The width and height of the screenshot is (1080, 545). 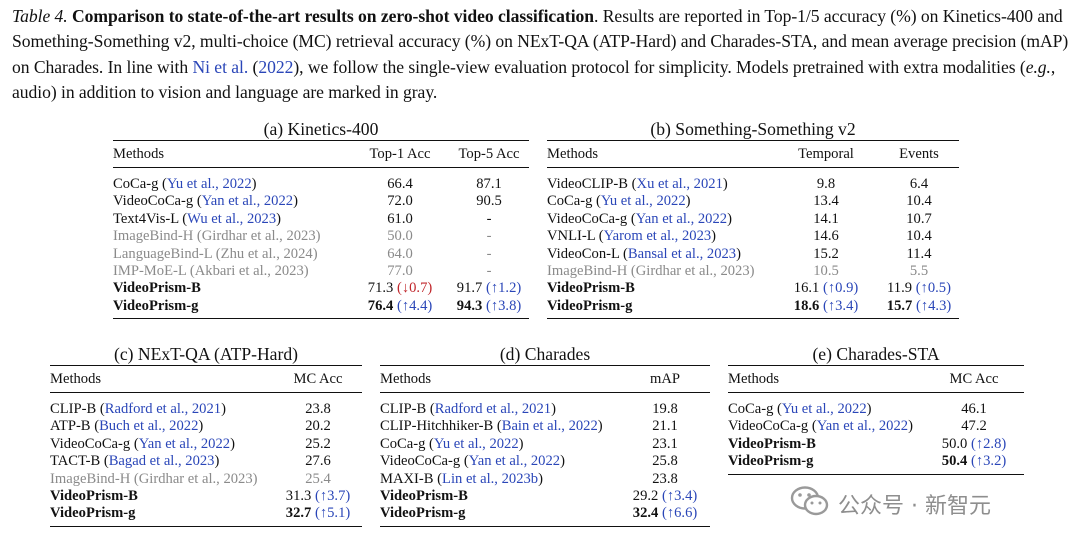 What do you see at coordinates (321, 254) in the screenshot?
I see `table-row: LanguageBind-L (Zhu et al., 2024) 64.0 -` at bounding box center [321, 254].